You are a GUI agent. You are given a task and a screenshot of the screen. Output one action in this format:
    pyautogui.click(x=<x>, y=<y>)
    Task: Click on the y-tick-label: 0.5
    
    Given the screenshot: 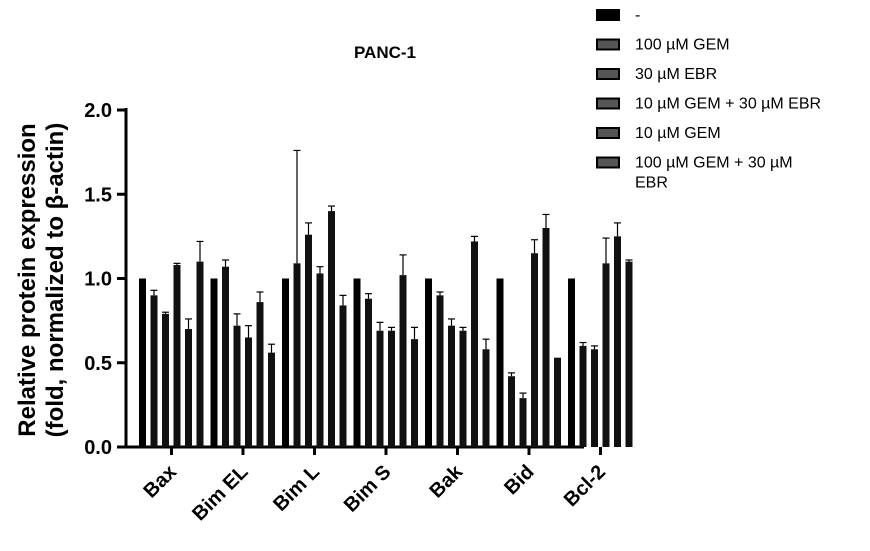 What is the action you would take?
    pyautogui.click(x=98, y=364)
    